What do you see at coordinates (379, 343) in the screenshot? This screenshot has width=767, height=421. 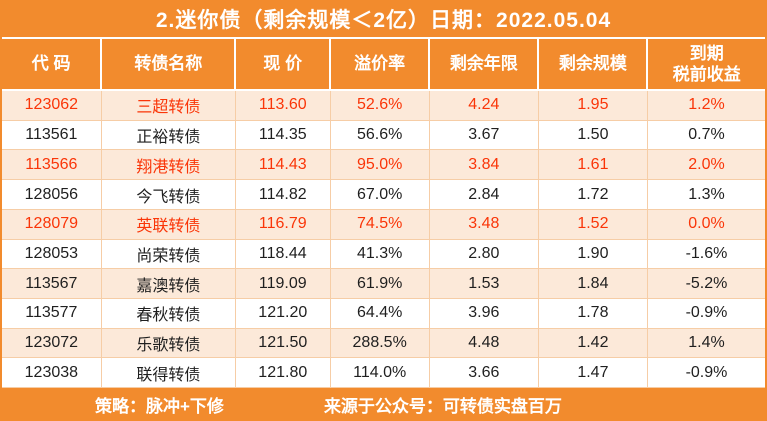 I see `cell-premium-rate: 288.5%` at bounding box center [379, 343].